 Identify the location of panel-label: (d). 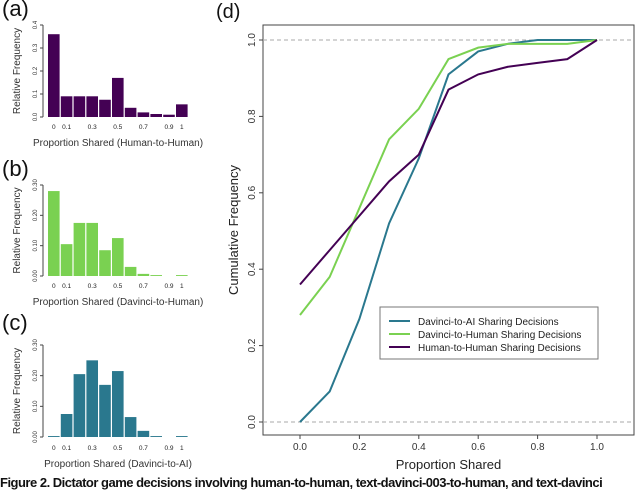
(228, 12).